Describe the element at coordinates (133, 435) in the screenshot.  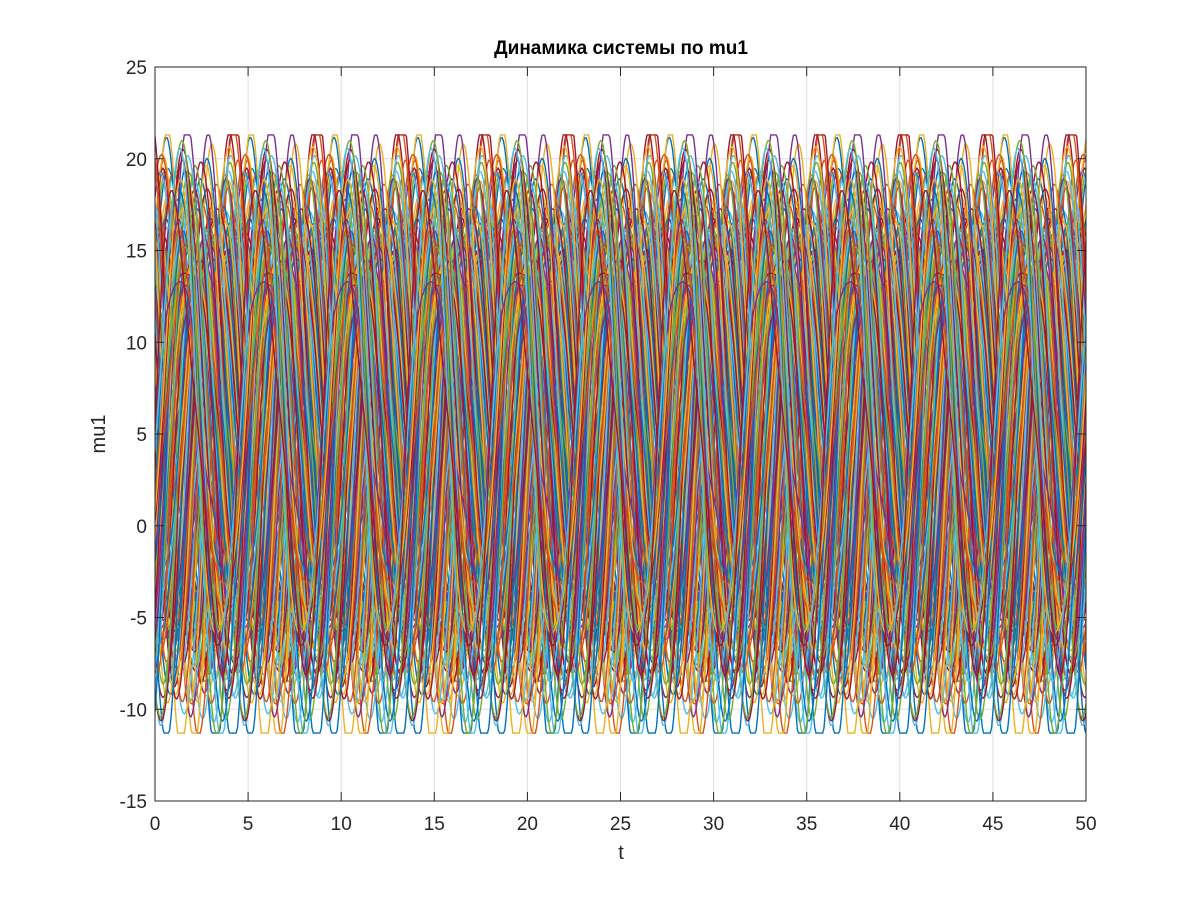
I see `y-tick-labels: -15 -10 -5 0 5 10 15 20 25` at that location.